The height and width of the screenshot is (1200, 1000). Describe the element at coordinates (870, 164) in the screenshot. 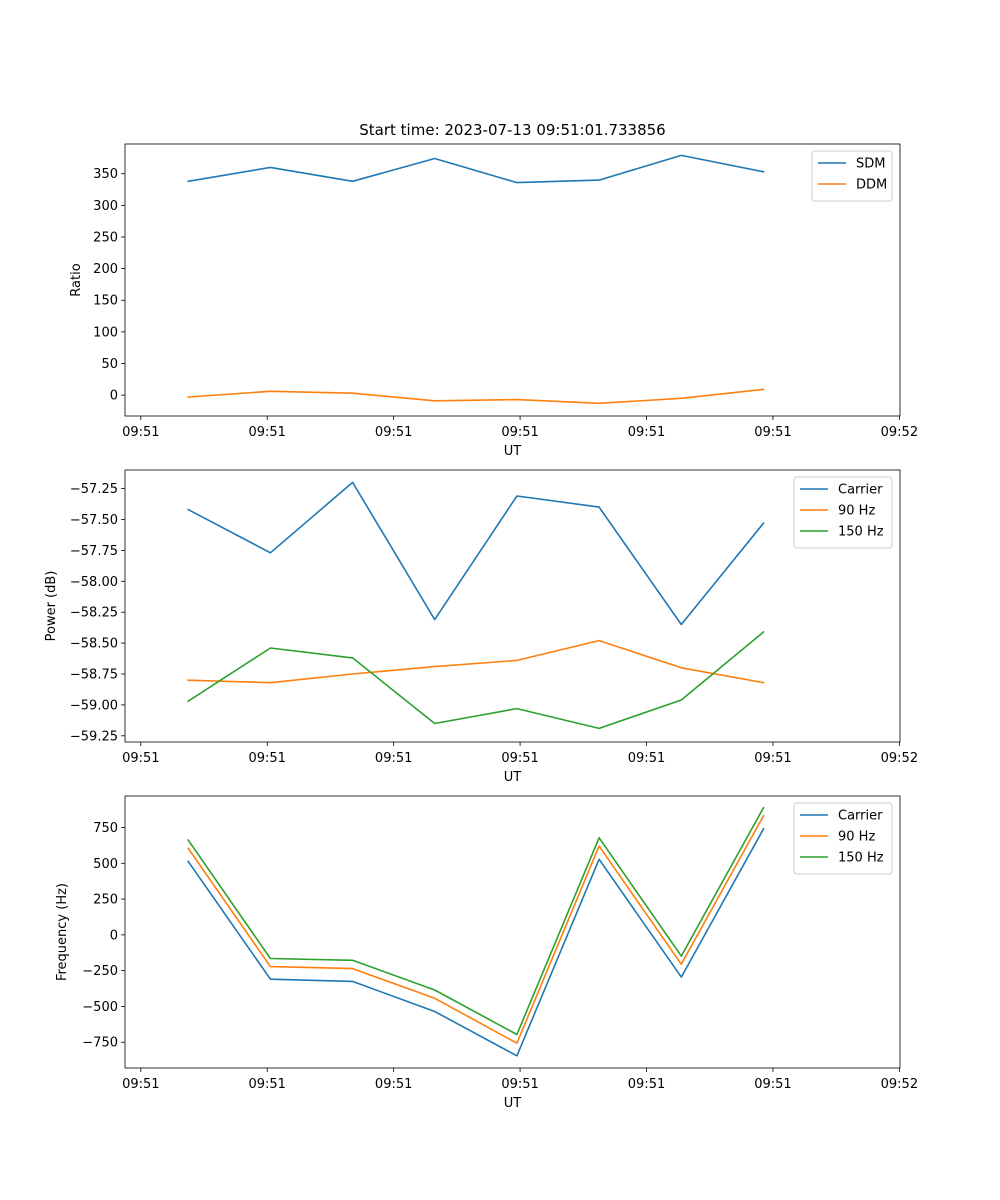

I see `legend-label: SDM` at that location.